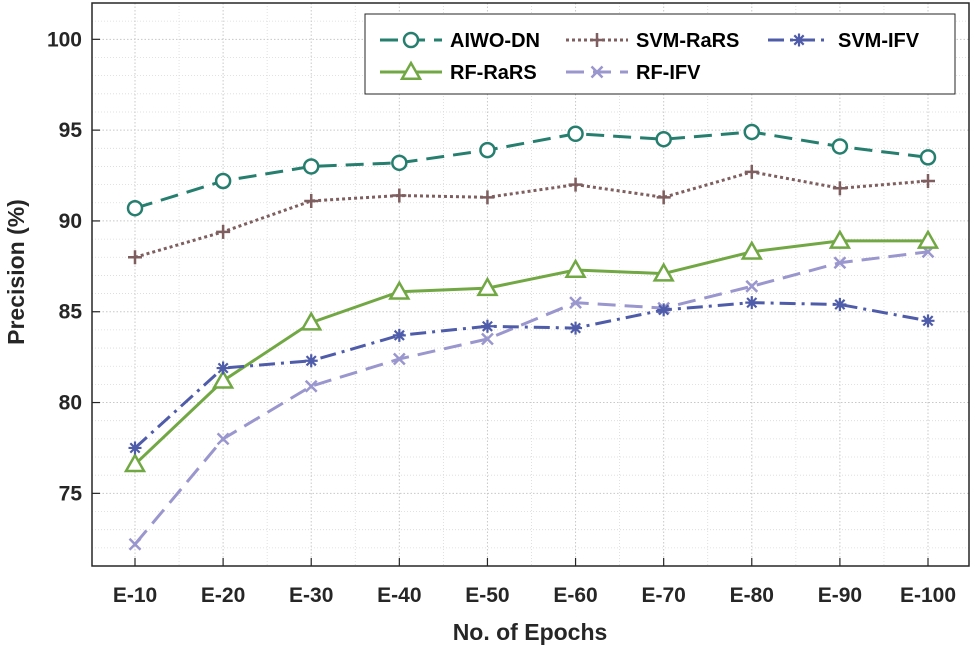  I want to click on legend-item-svm-ifv: SVM-IFV, so click(844, 41).